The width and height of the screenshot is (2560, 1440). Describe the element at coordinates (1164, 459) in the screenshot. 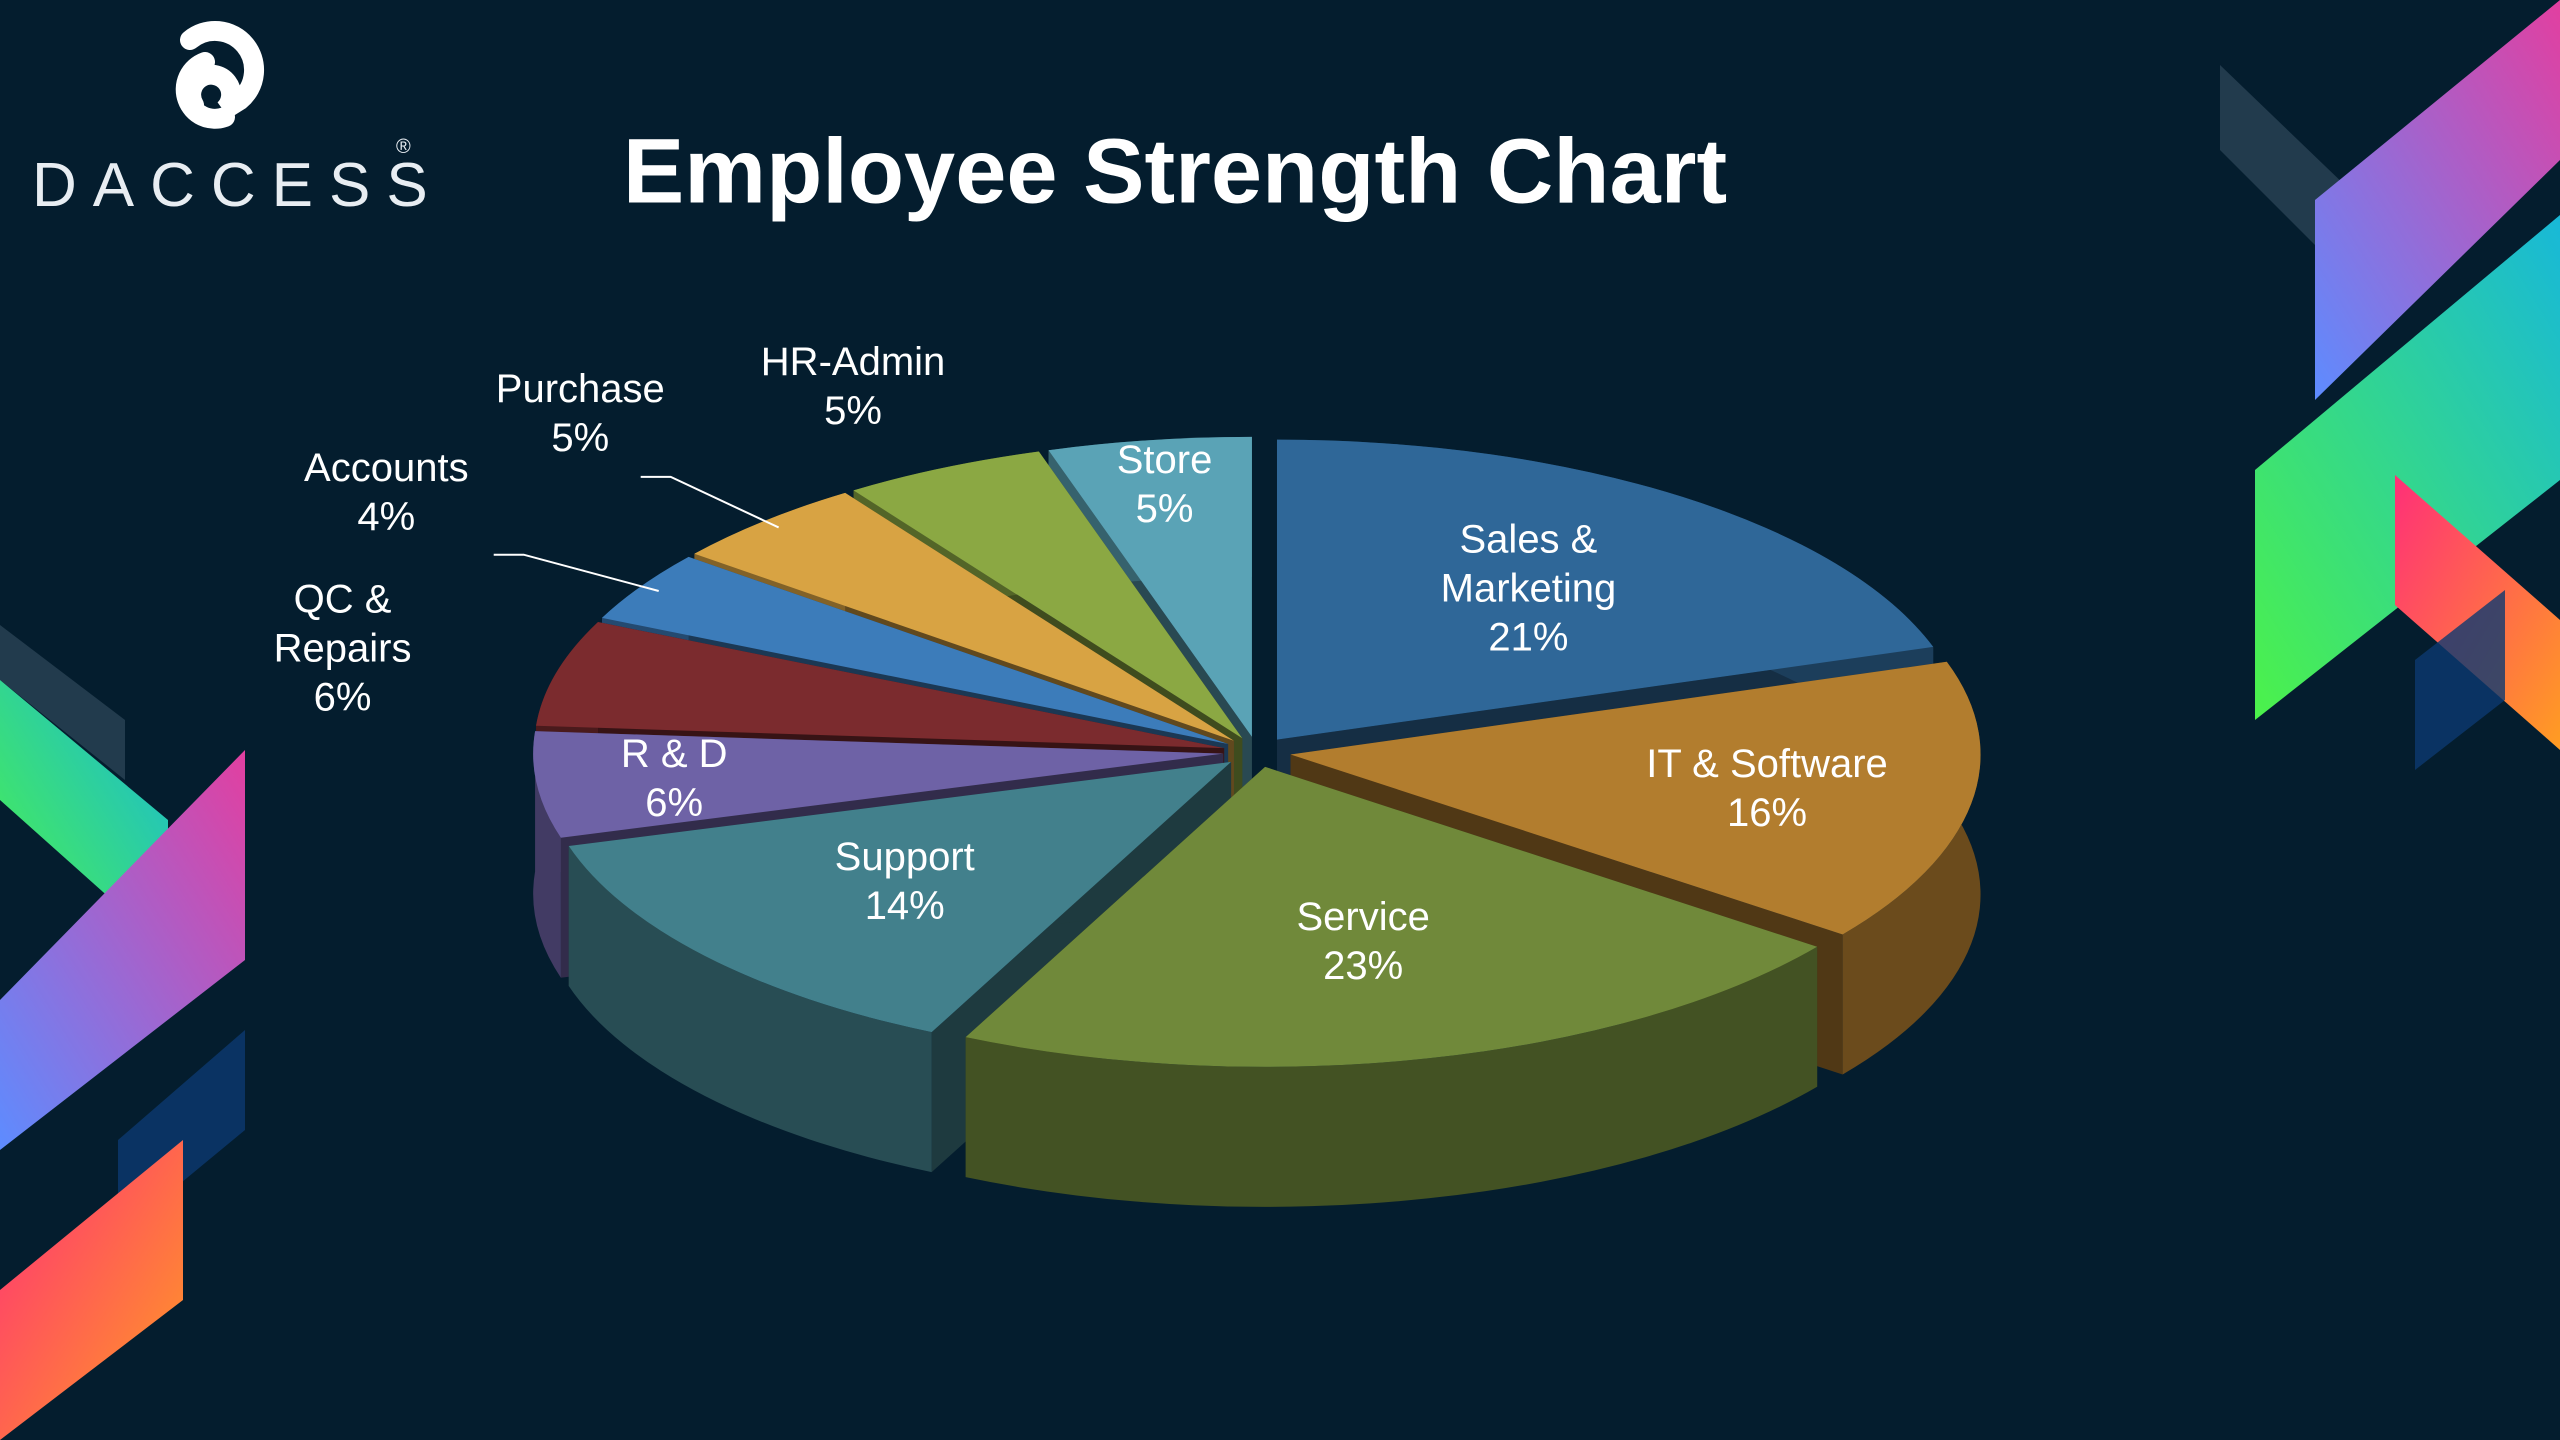

I see `category-label: Store` at that location.